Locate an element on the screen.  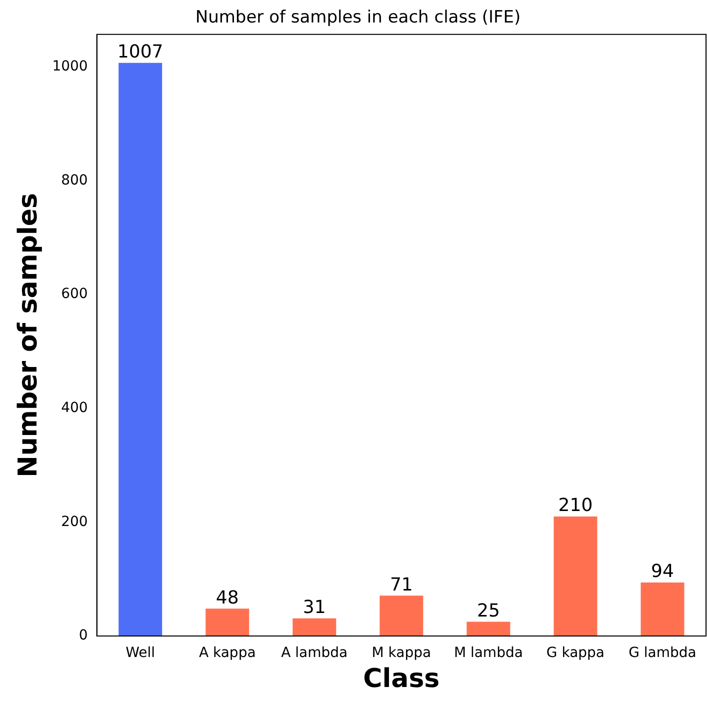
y-axis-title: Number of samples is located at coordinates (28, 335).